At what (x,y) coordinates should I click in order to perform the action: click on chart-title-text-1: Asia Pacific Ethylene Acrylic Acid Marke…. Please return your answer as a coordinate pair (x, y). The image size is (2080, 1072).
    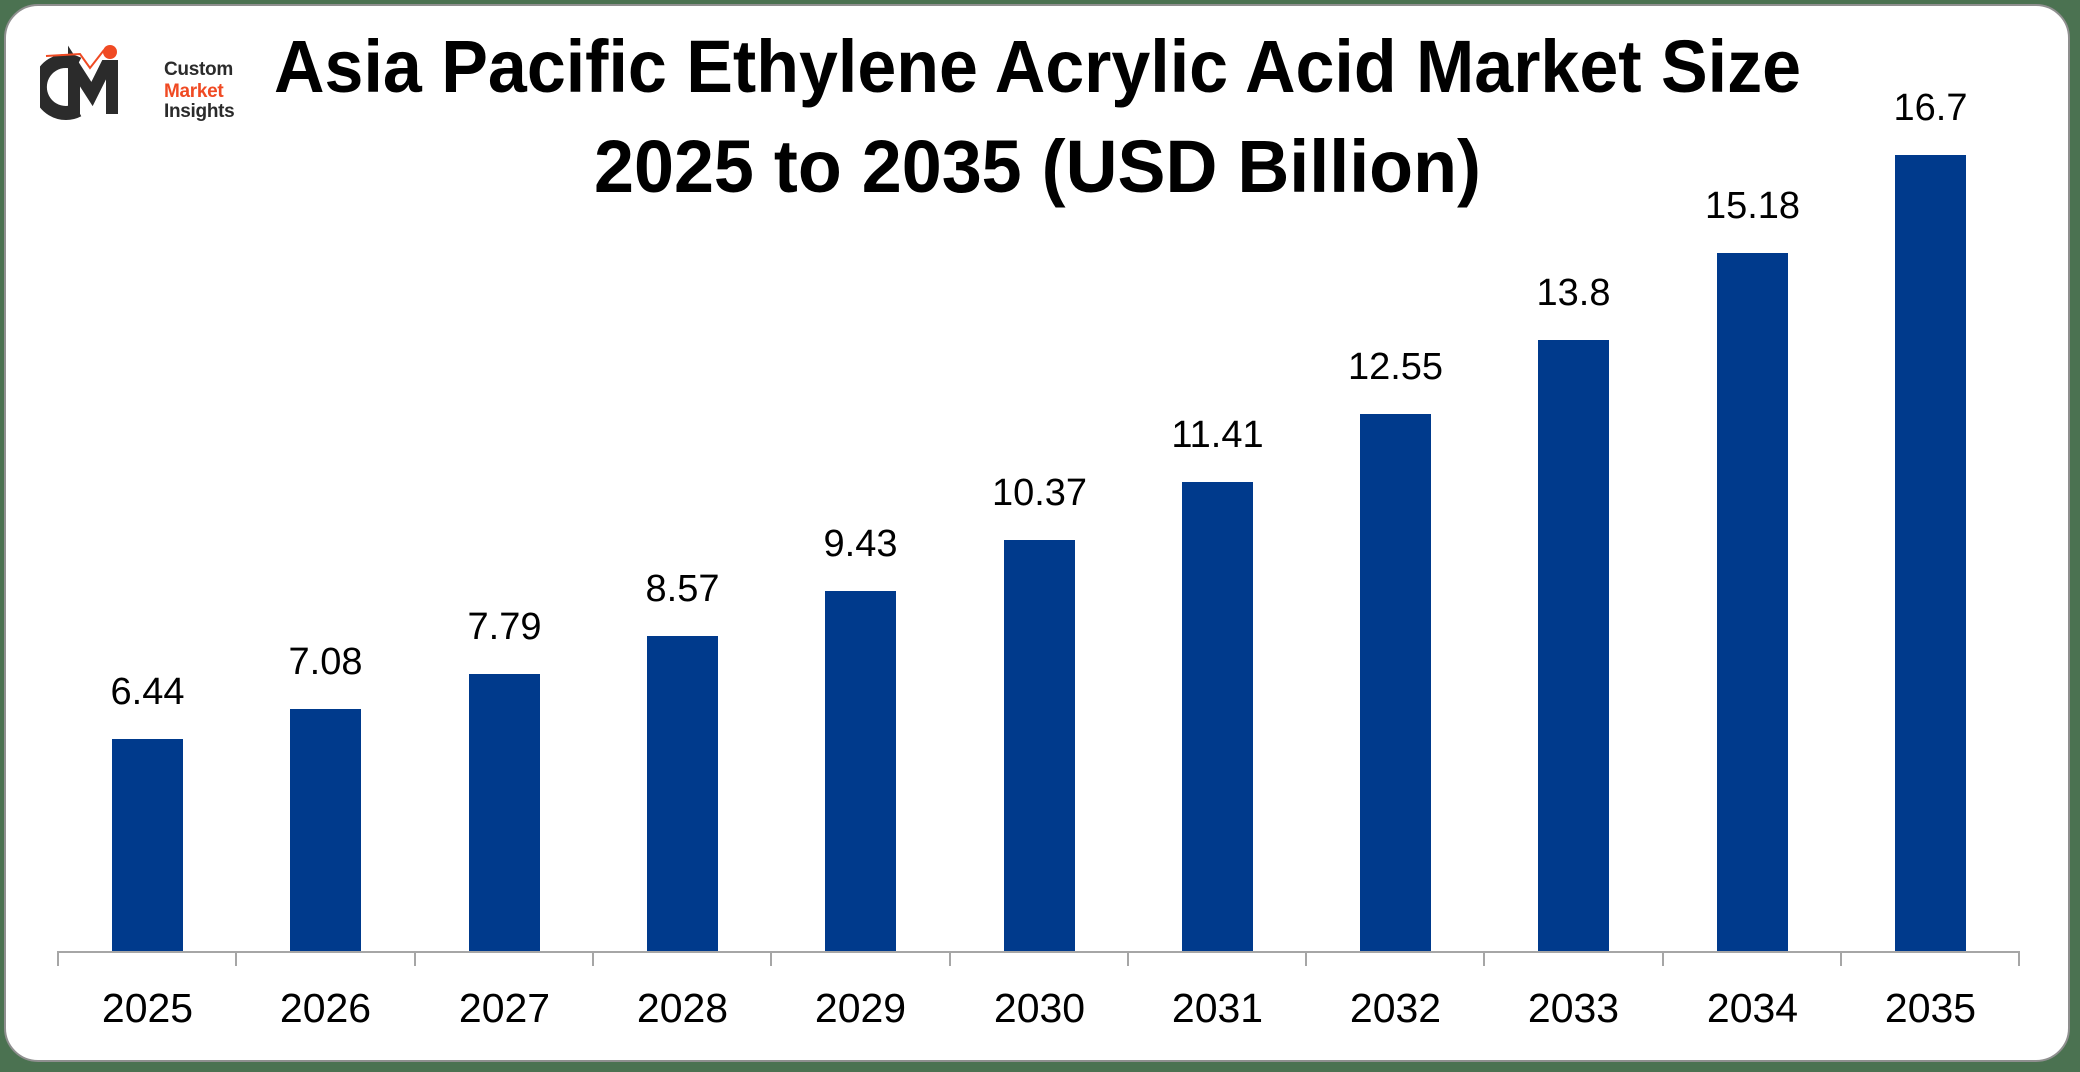
    Looking at the image, I should click on (1037, 66).